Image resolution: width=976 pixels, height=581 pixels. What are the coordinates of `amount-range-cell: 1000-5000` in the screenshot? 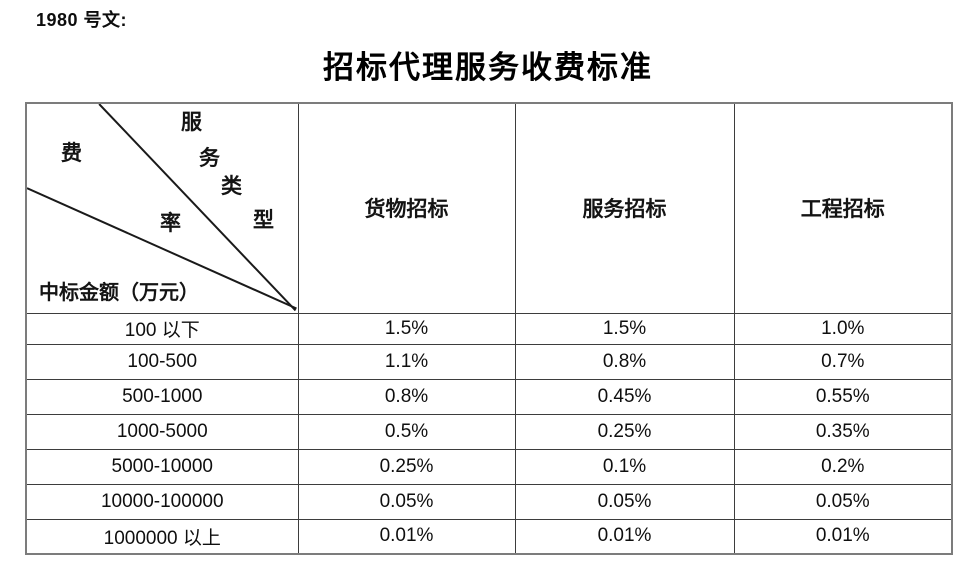 It's located at (162, 431).